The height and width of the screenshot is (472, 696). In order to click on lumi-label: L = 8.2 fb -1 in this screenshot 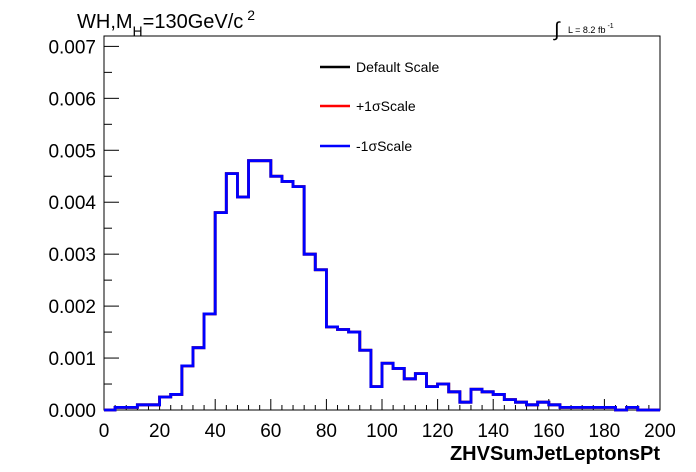, I will do `click(591, 29)`.